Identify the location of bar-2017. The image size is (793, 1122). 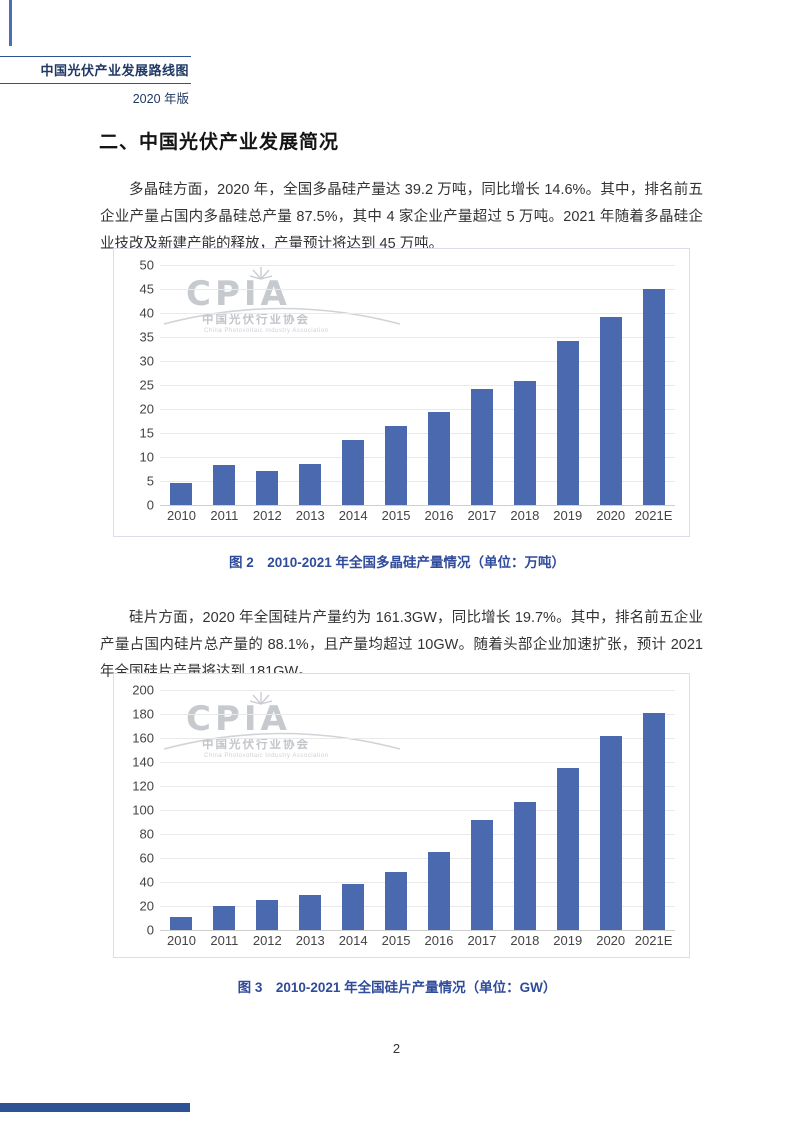
(481, 446).